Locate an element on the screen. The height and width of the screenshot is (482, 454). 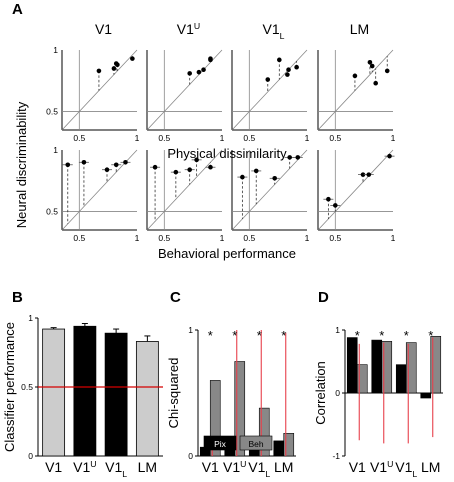
bar-pix-lm-panel-c is located at coordinates (279, 448).